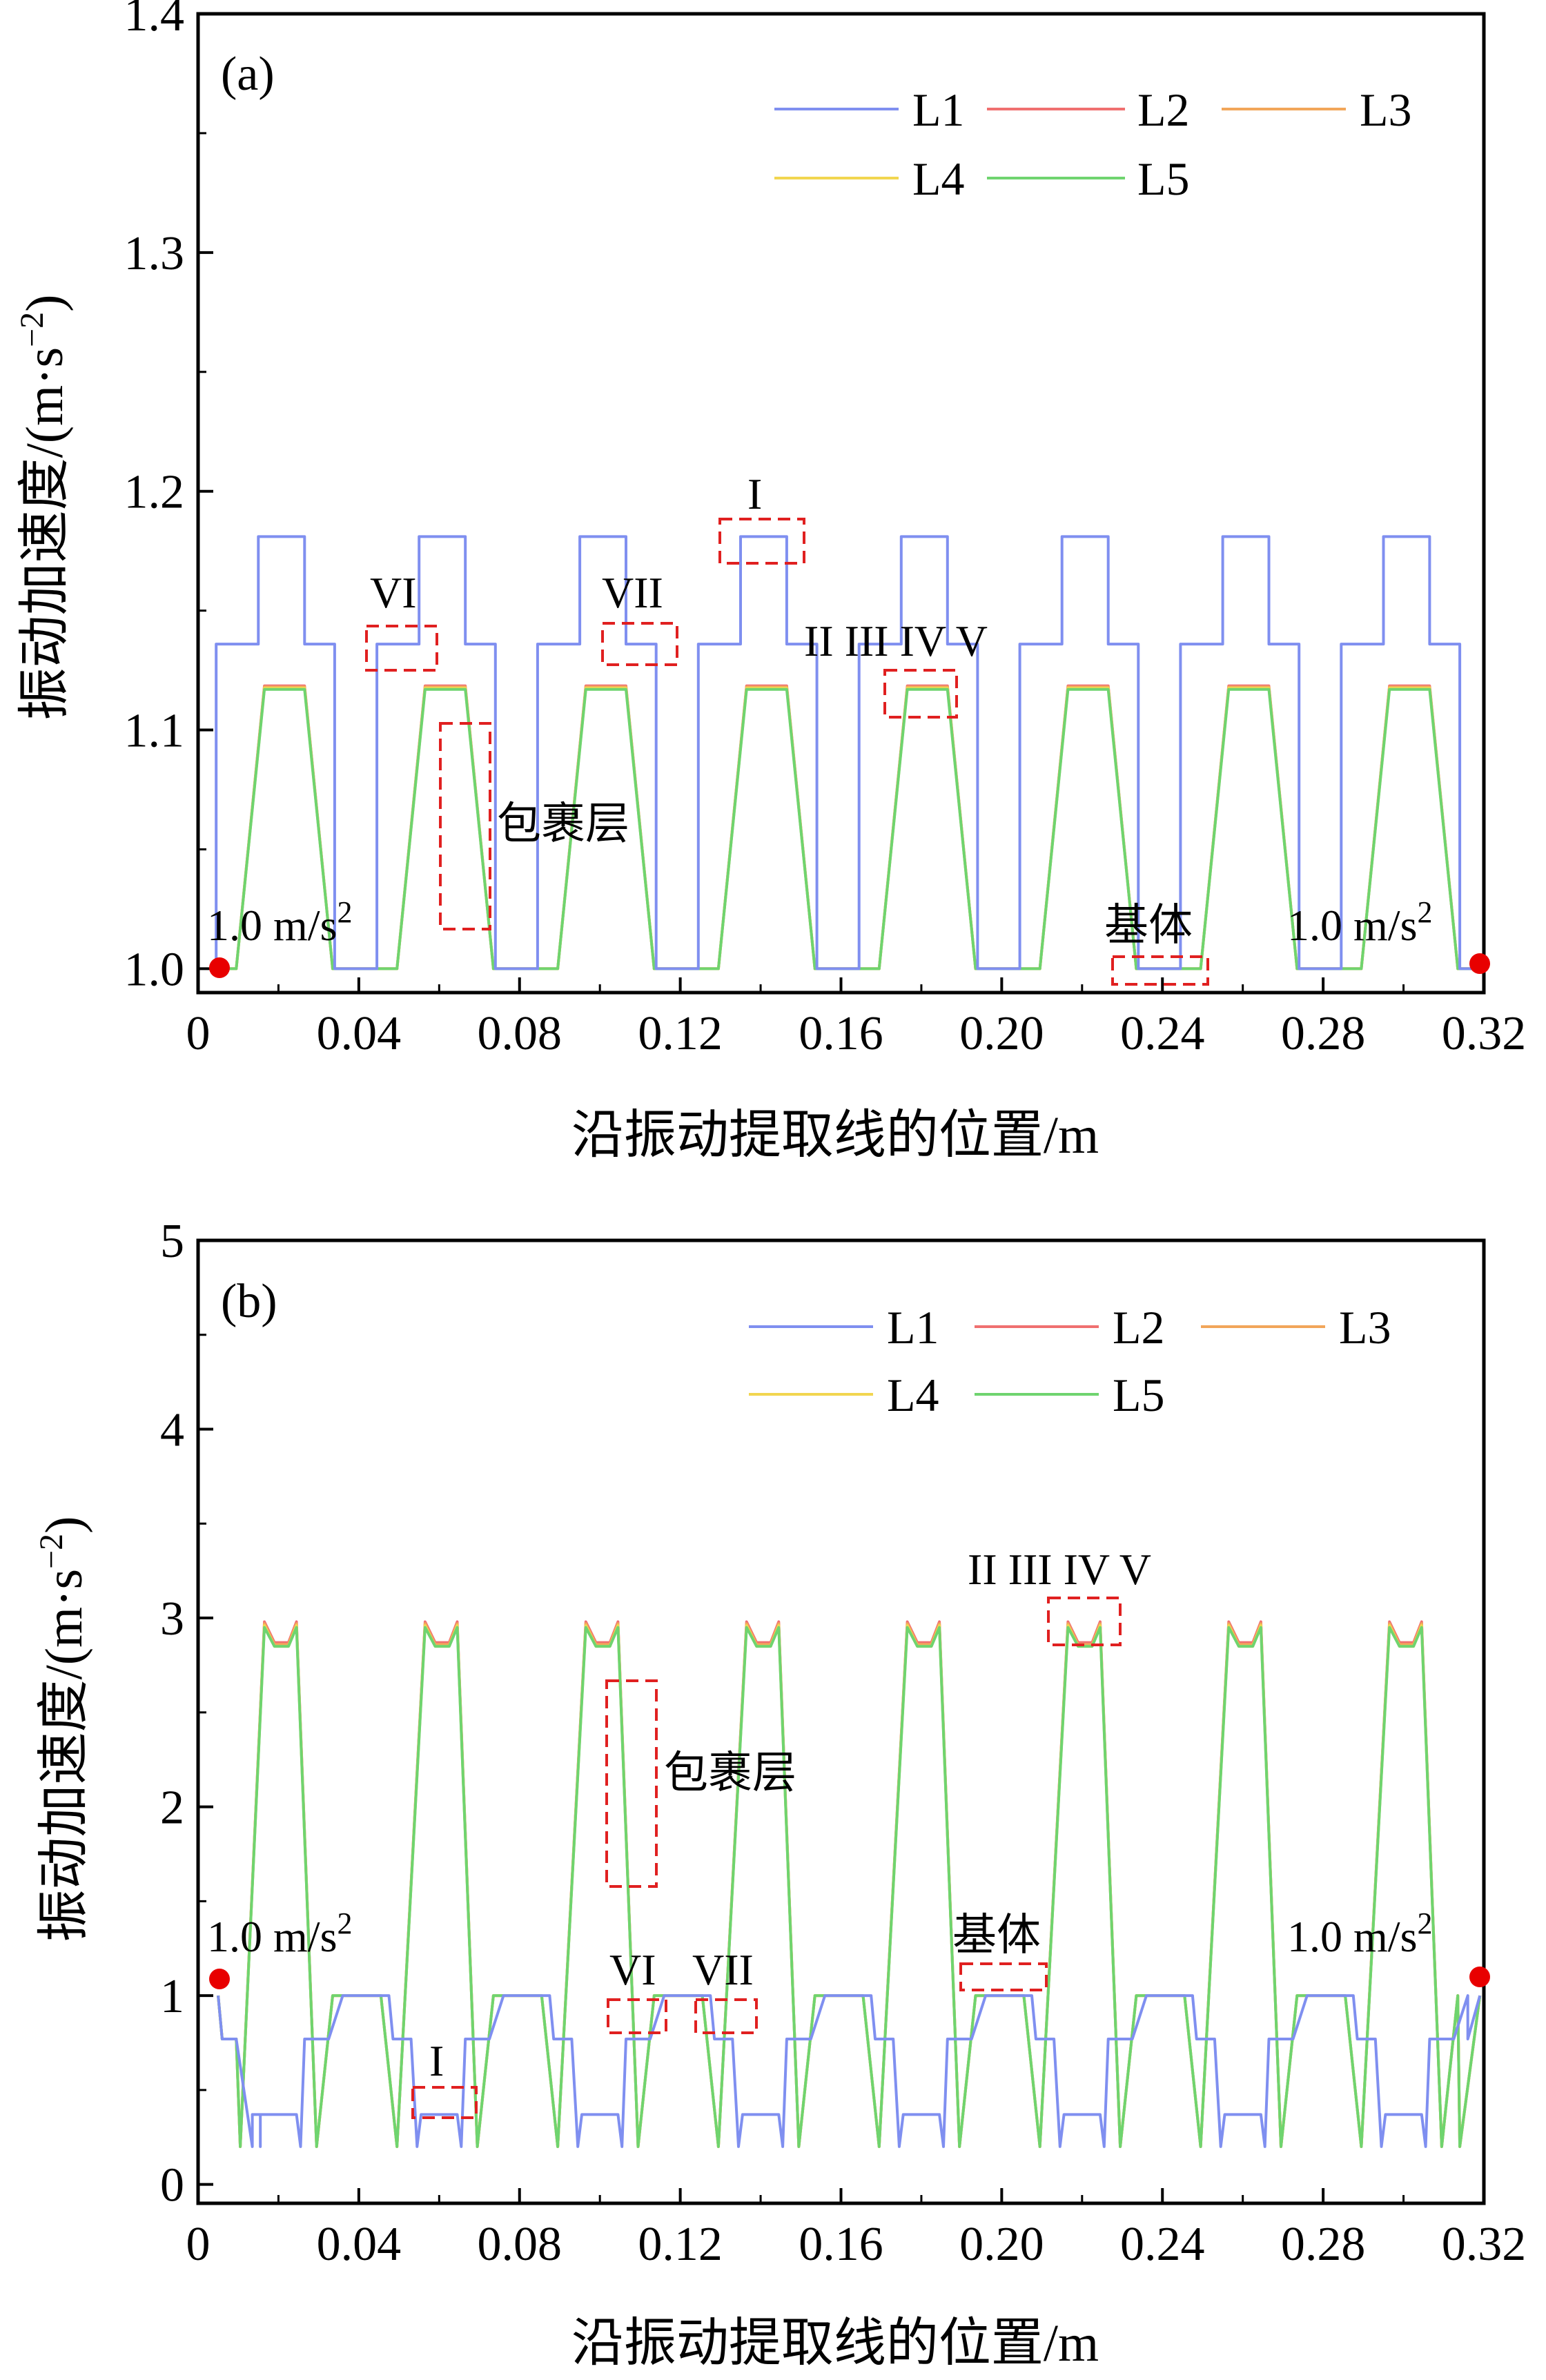 The height and width of the screenshot is (2380, 1546). I want to click on series-l1-line, so click(849, 2071).